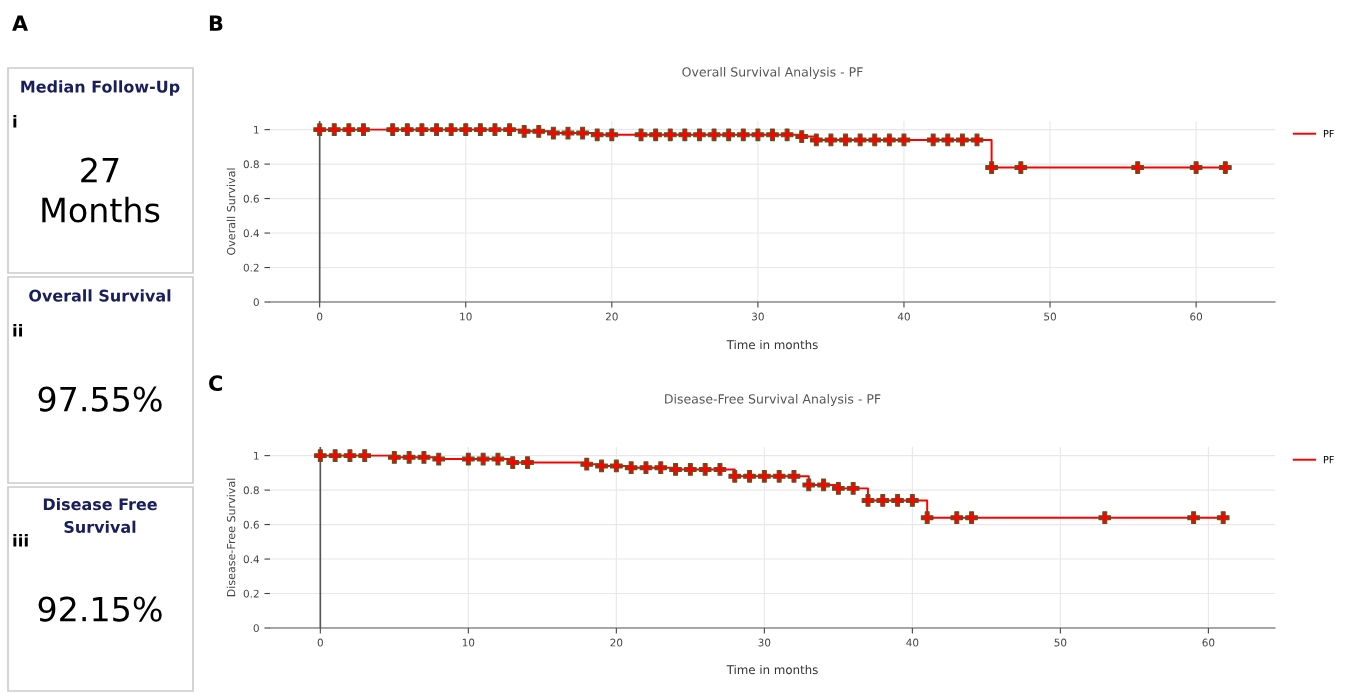 The image size is (1347, 693). What do you see at coordinates (15, 121) in the screenshot?
I see `text: i` at bounding box center [15, 121].